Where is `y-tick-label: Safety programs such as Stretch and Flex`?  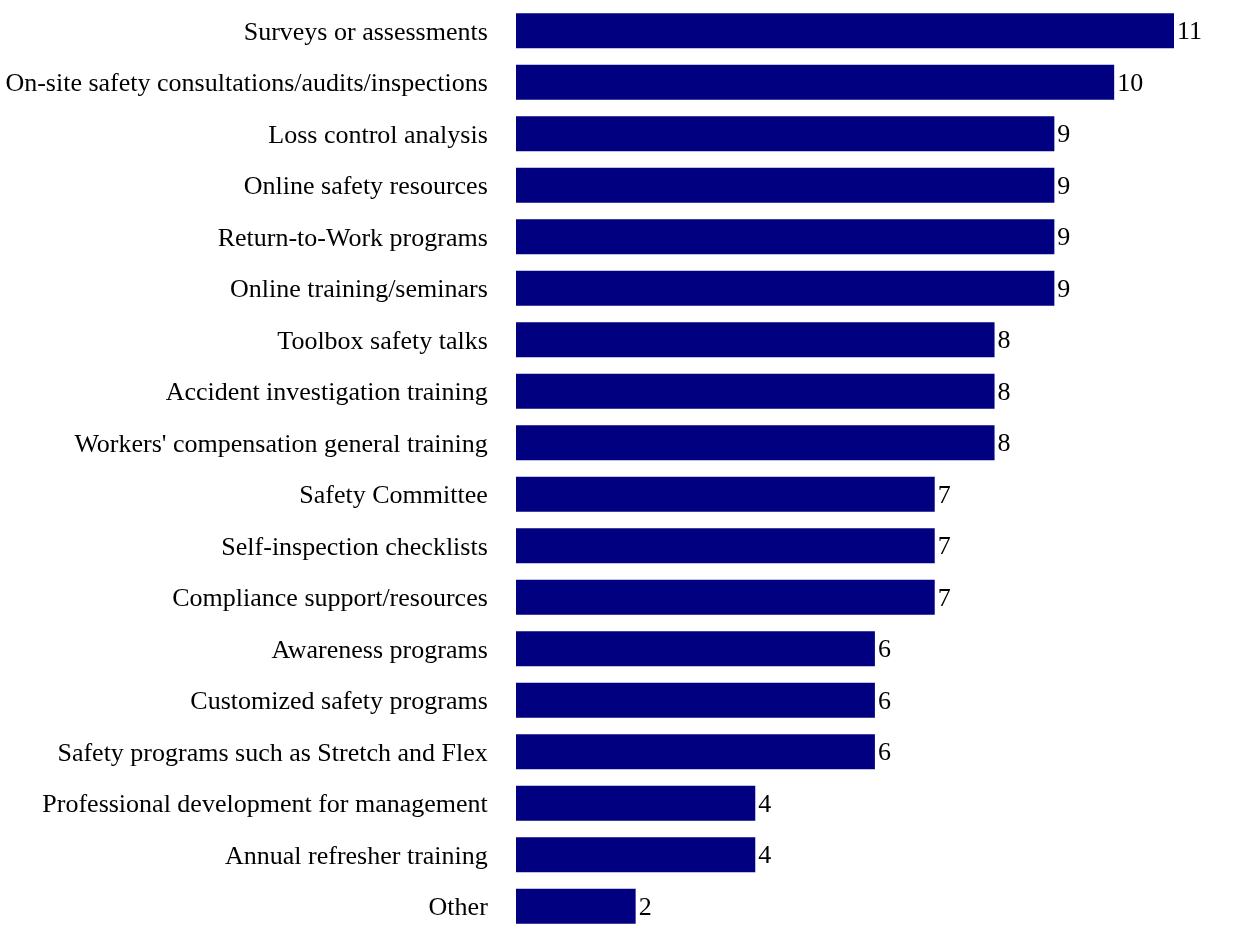
y-tick-label: Safety programs such as Stretch and Flex is located at coordinates (272, 752).